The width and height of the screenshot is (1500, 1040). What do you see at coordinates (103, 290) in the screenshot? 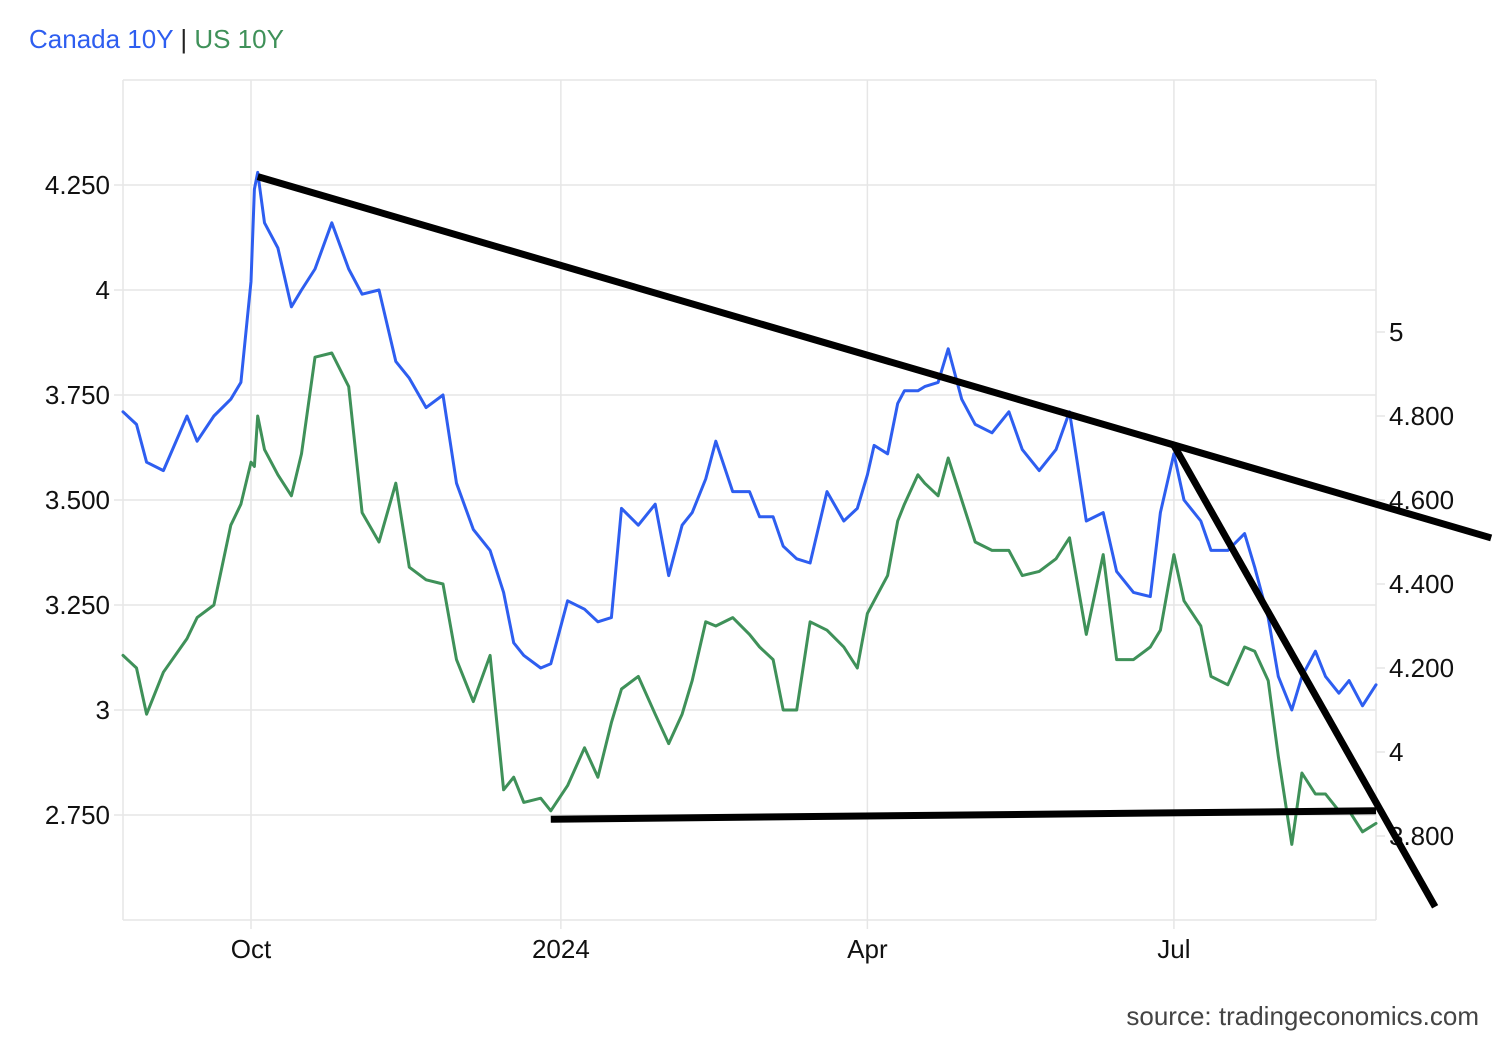
I see `left-axis-tick-label: 4` at bounding box center [103, 290].